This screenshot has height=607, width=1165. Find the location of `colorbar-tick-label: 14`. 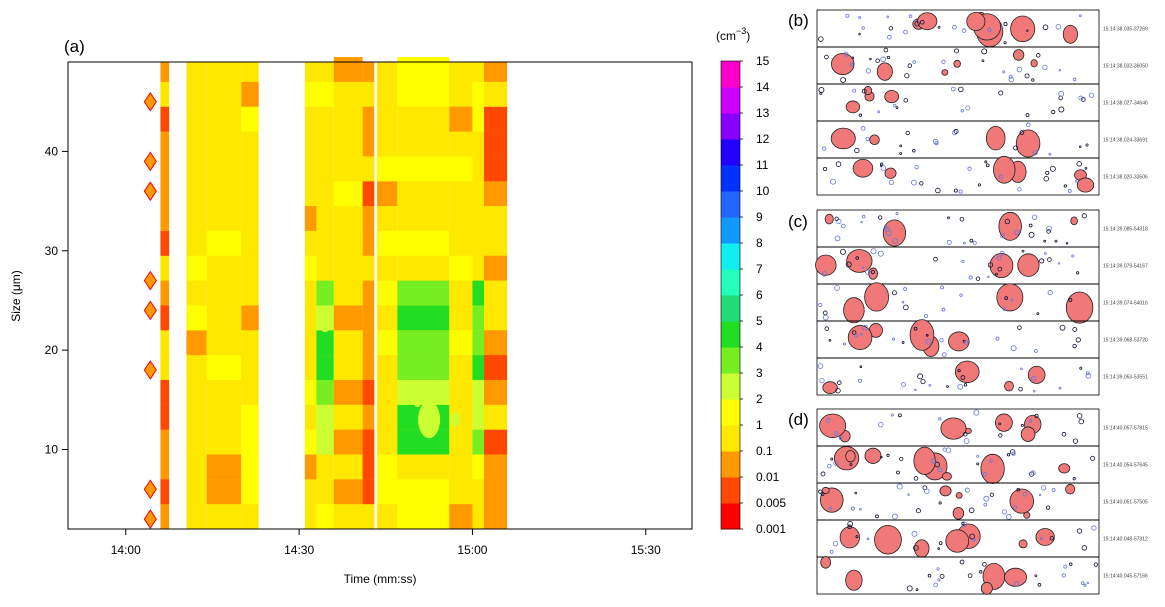

colorbar-tick-label: 14 is located at coordinates (763, 87).